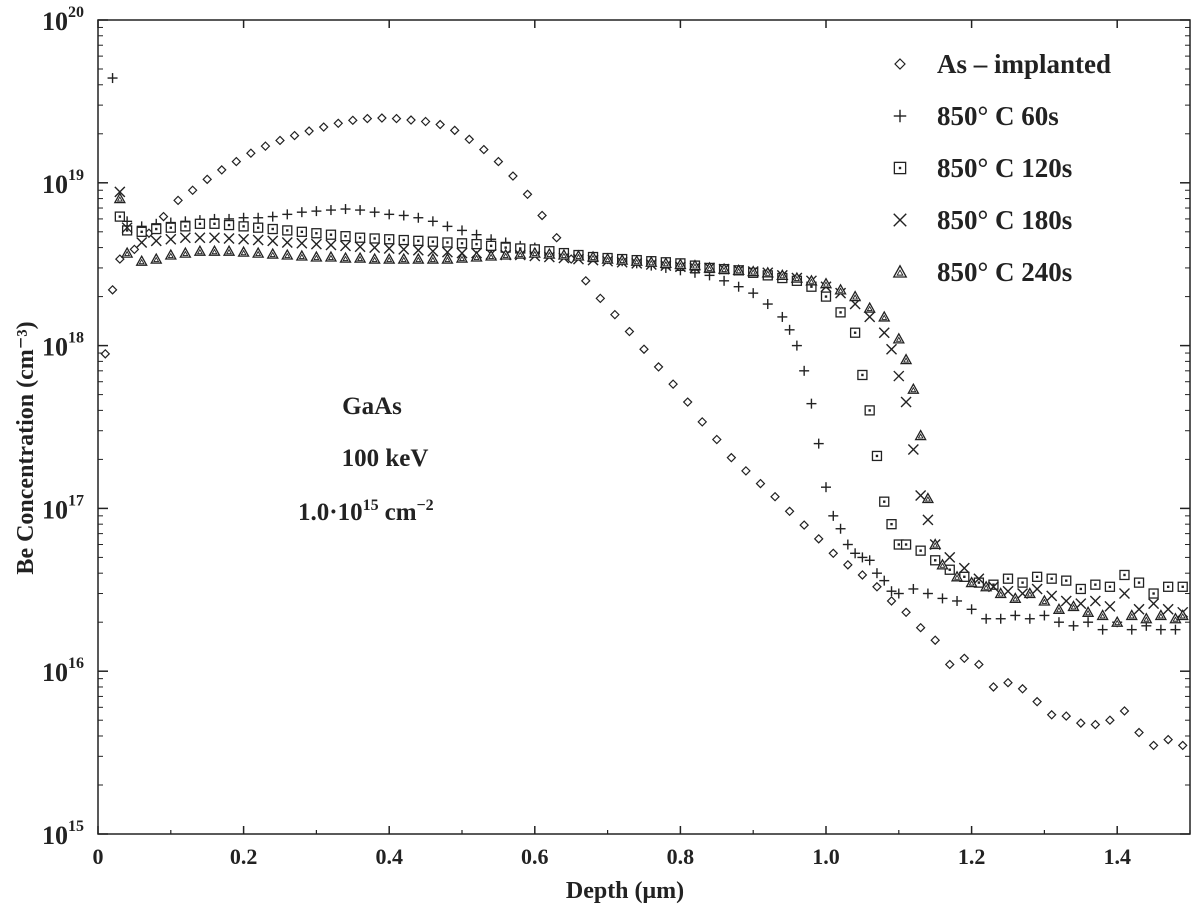 The height and width of the screenshot is (916, 1200). Describe the element at coordinates (982, 168) in the screenshot. I see `legend-item-3: 850° C 120s` at that location.